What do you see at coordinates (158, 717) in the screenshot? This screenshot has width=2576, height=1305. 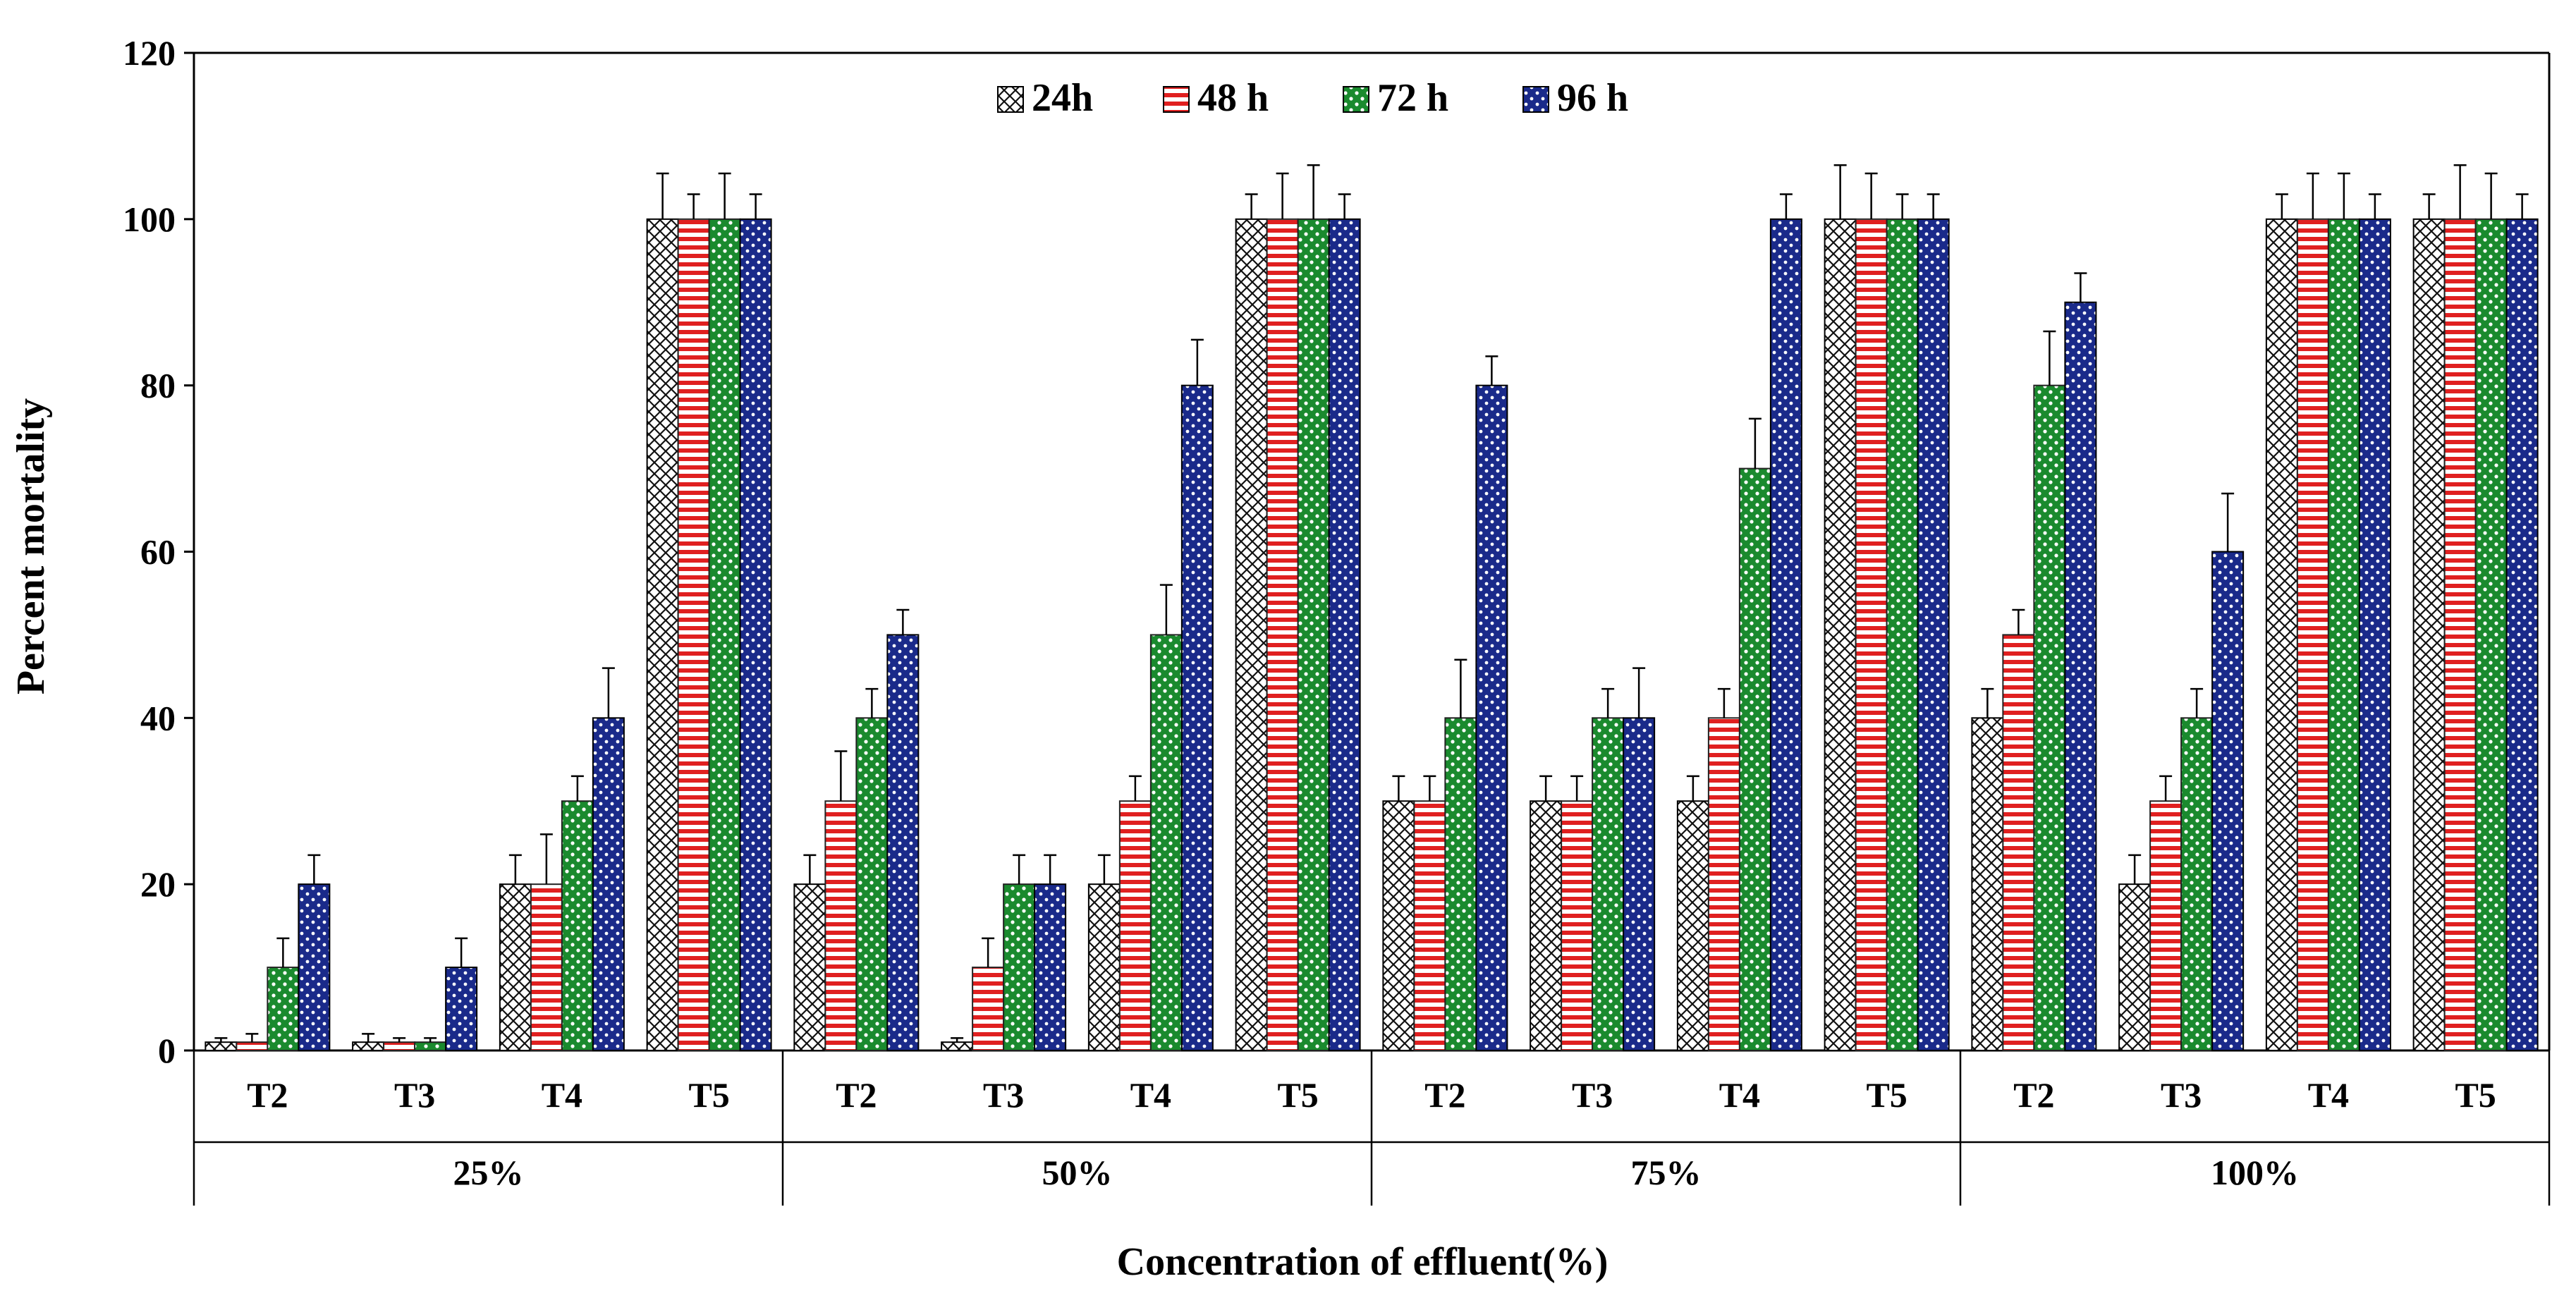 I see `y-tick-label: 40` at bounding box center [158, 717].